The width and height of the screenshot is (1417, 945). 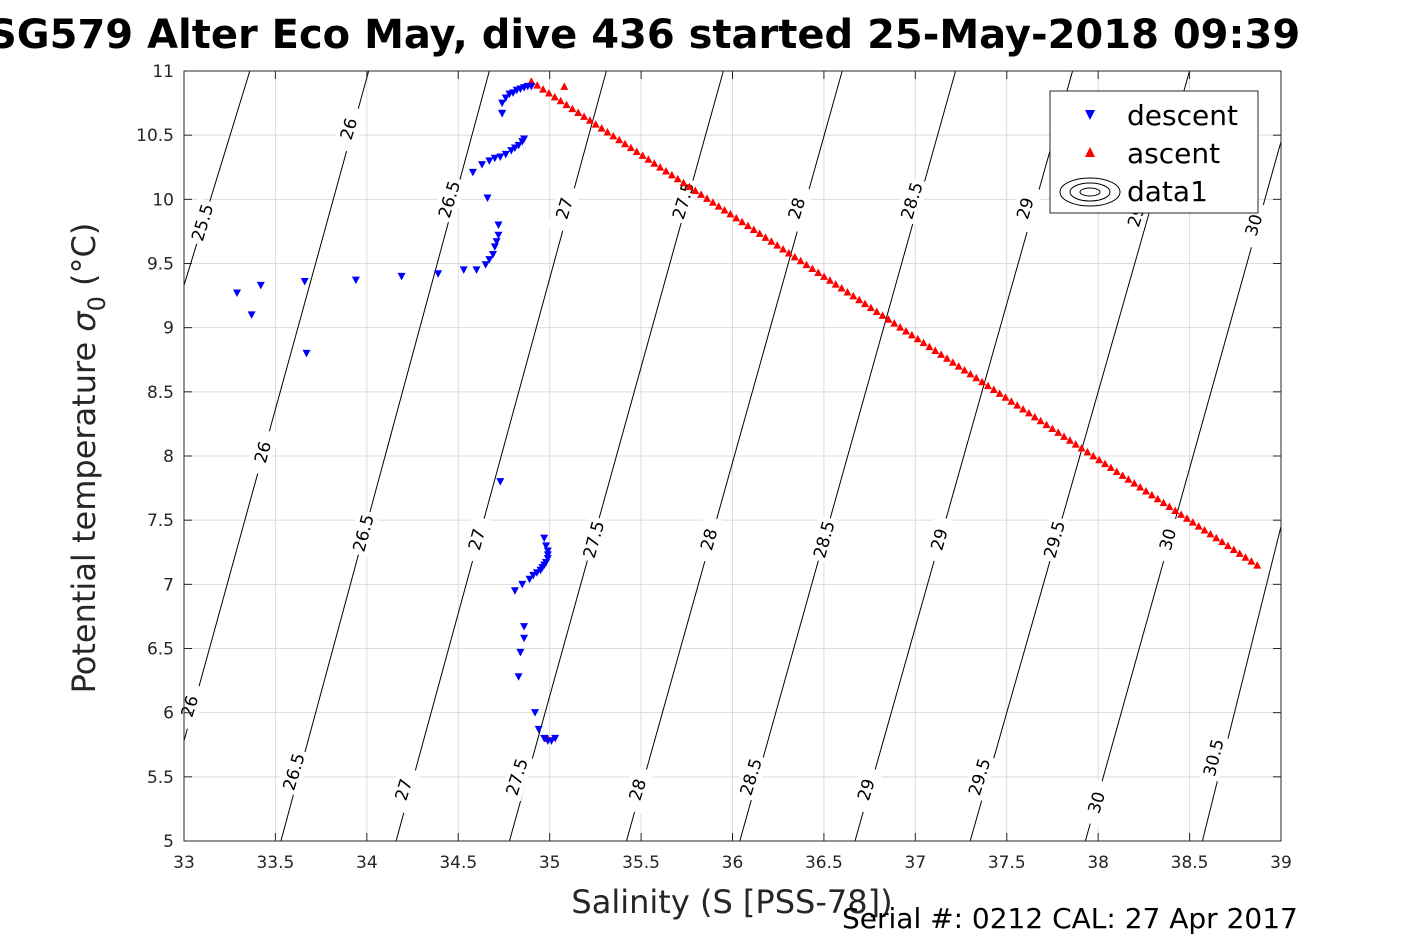 What do you see at coordinates (163, 200) in the screenshot?
I see `y-tick-label: 10` at bounding box center [163, 200].